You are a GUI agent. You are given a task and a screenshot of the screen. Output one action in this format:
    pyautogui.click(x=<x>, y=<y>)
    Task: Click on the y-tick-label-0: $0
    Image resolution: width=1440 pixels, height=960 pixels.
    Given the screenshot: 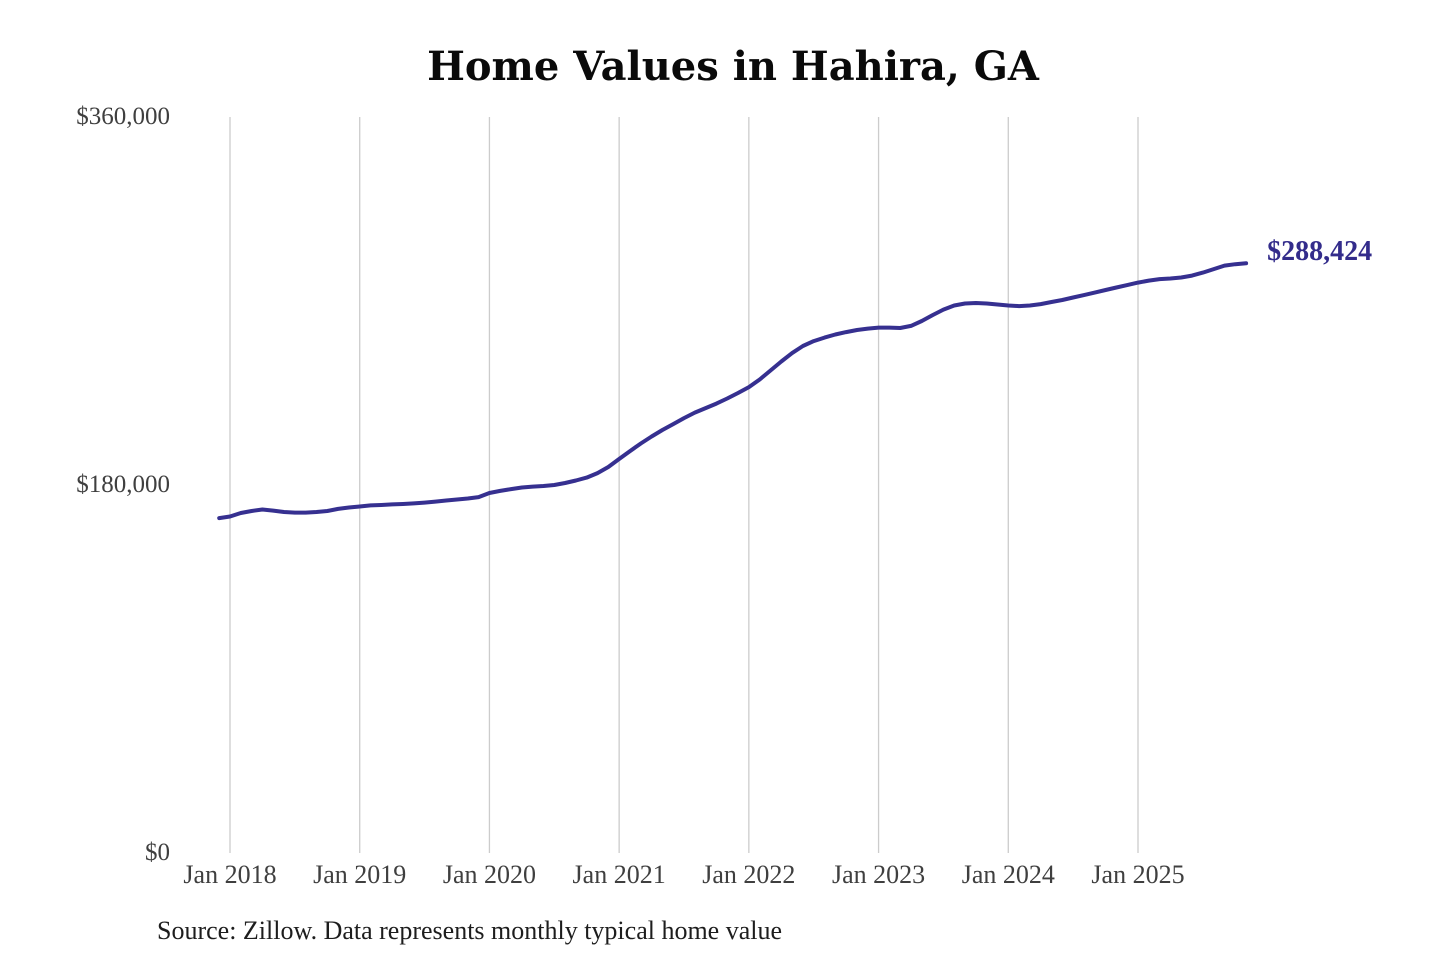 What is the action you would take?
    pyautogui.click(x=157, y=852)
    